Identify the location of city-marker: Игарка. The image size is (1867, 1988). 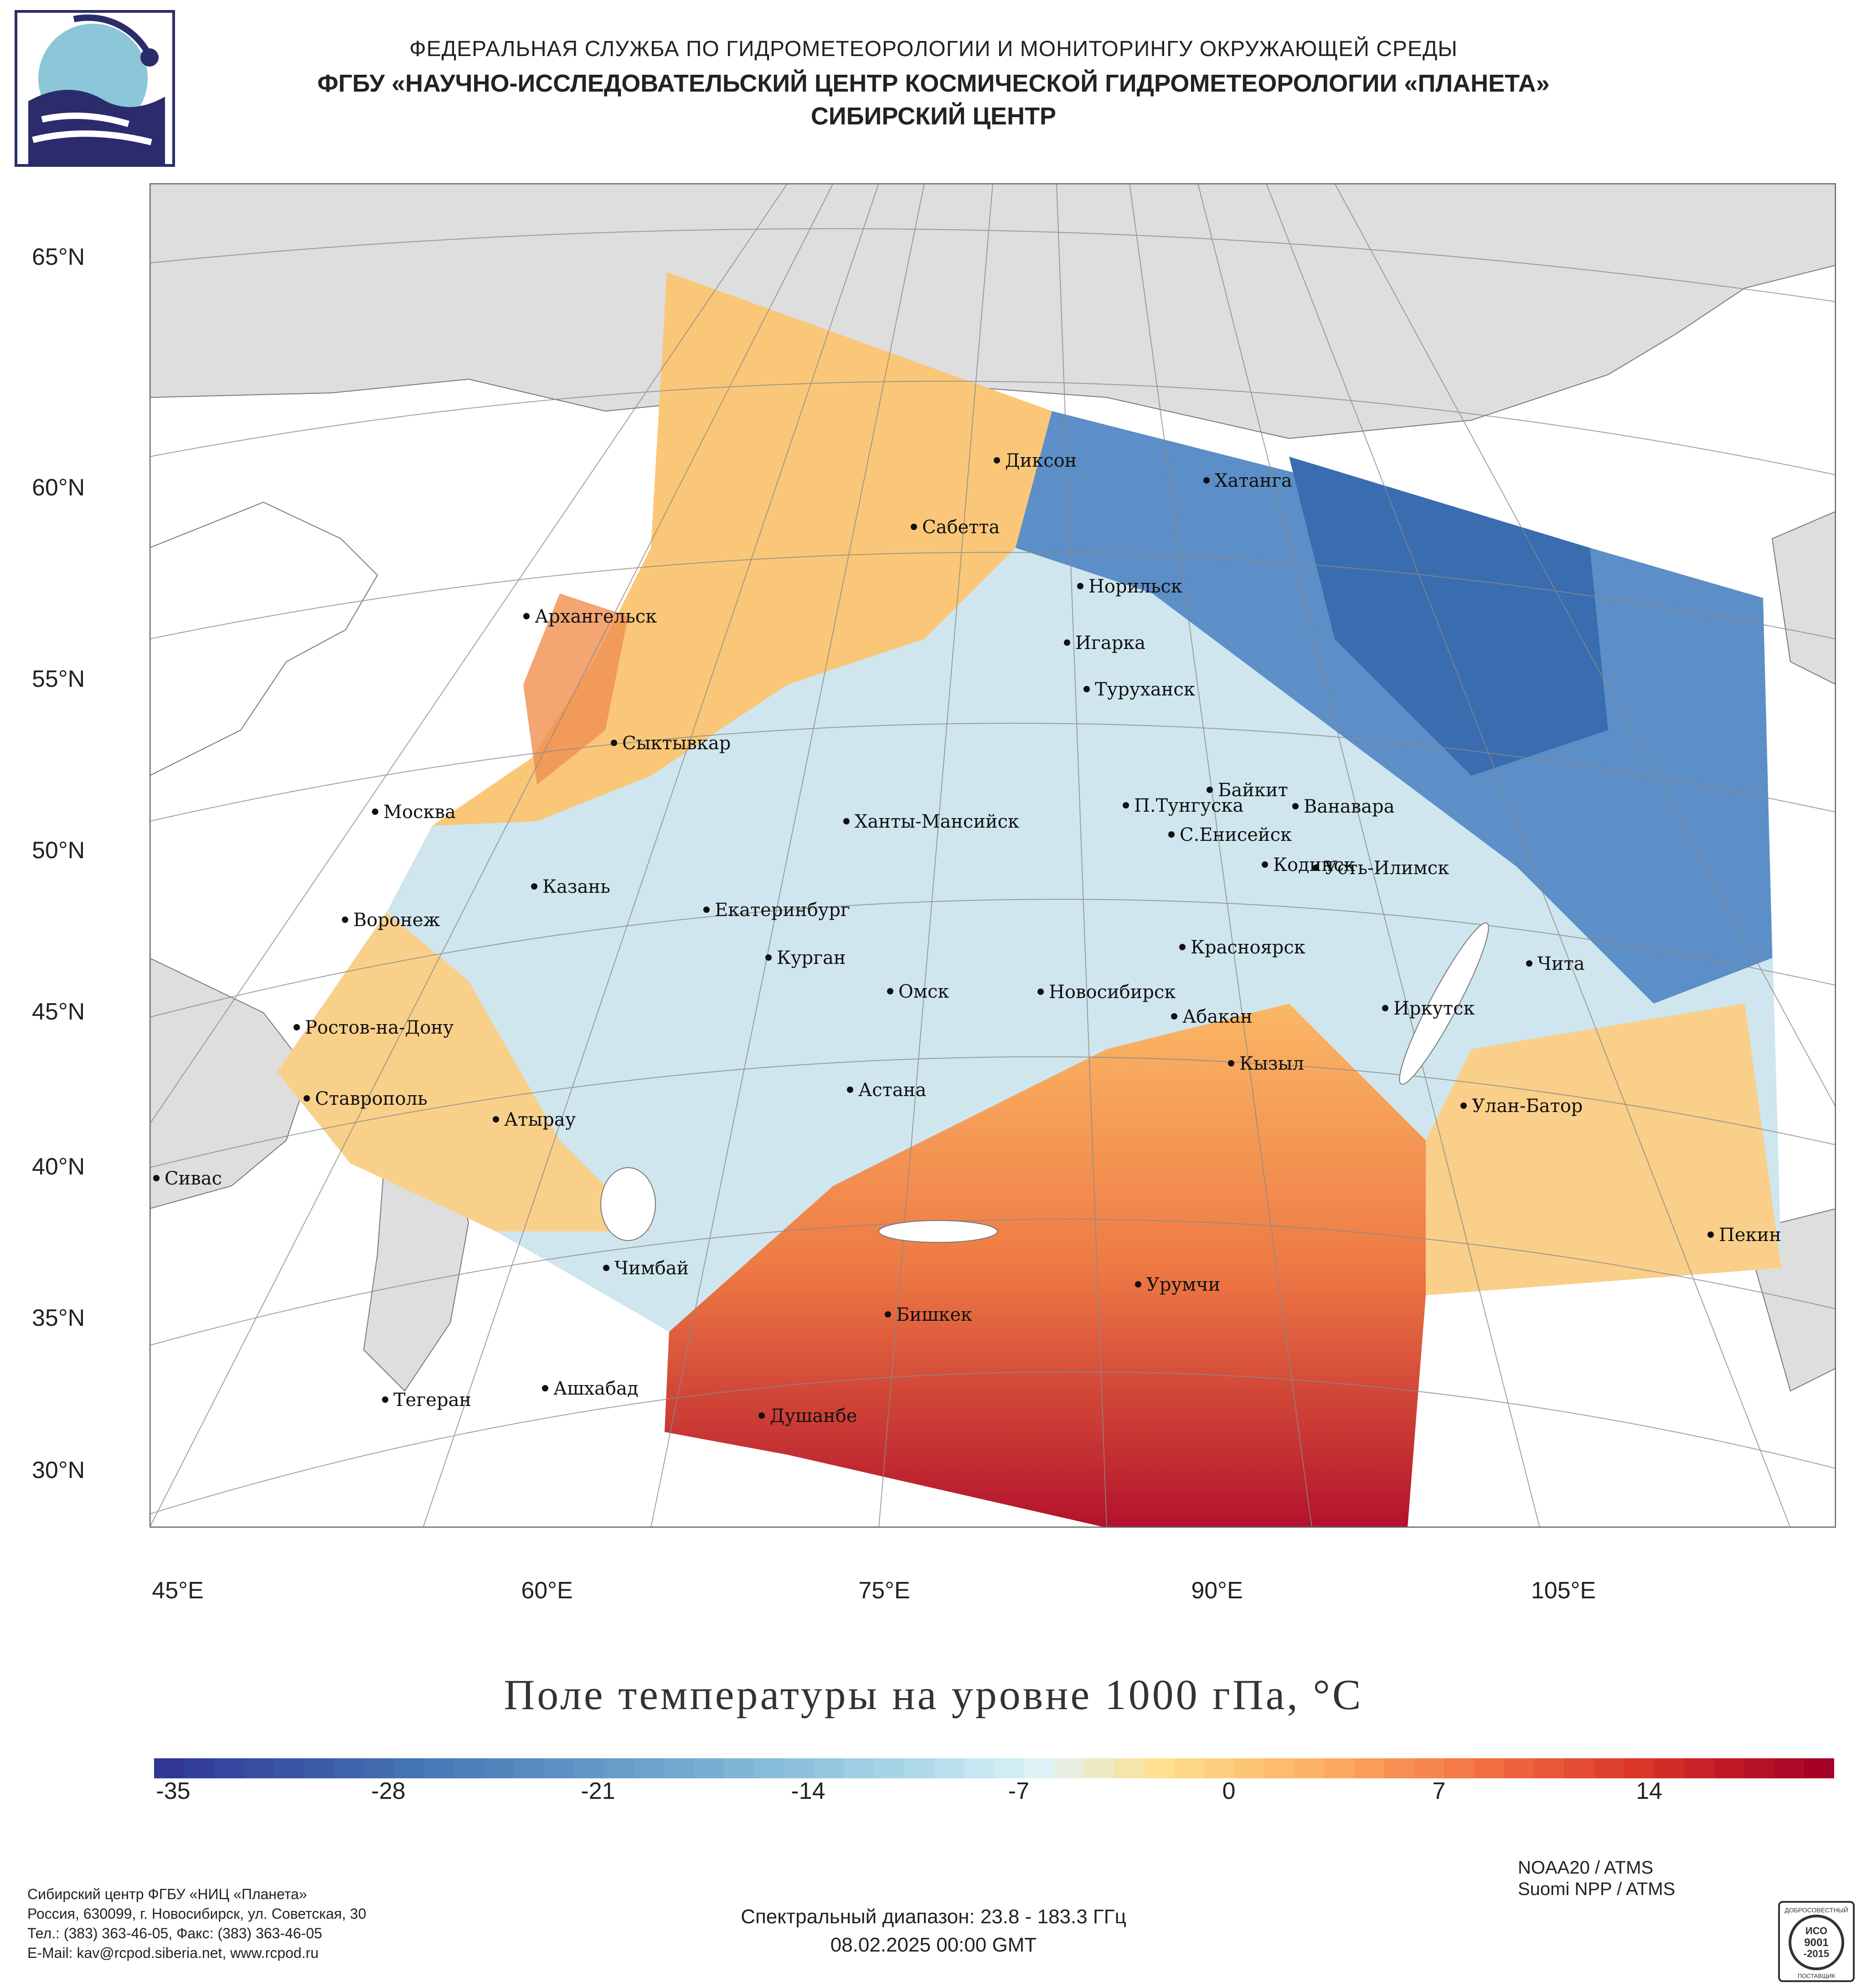
(1104, 644).